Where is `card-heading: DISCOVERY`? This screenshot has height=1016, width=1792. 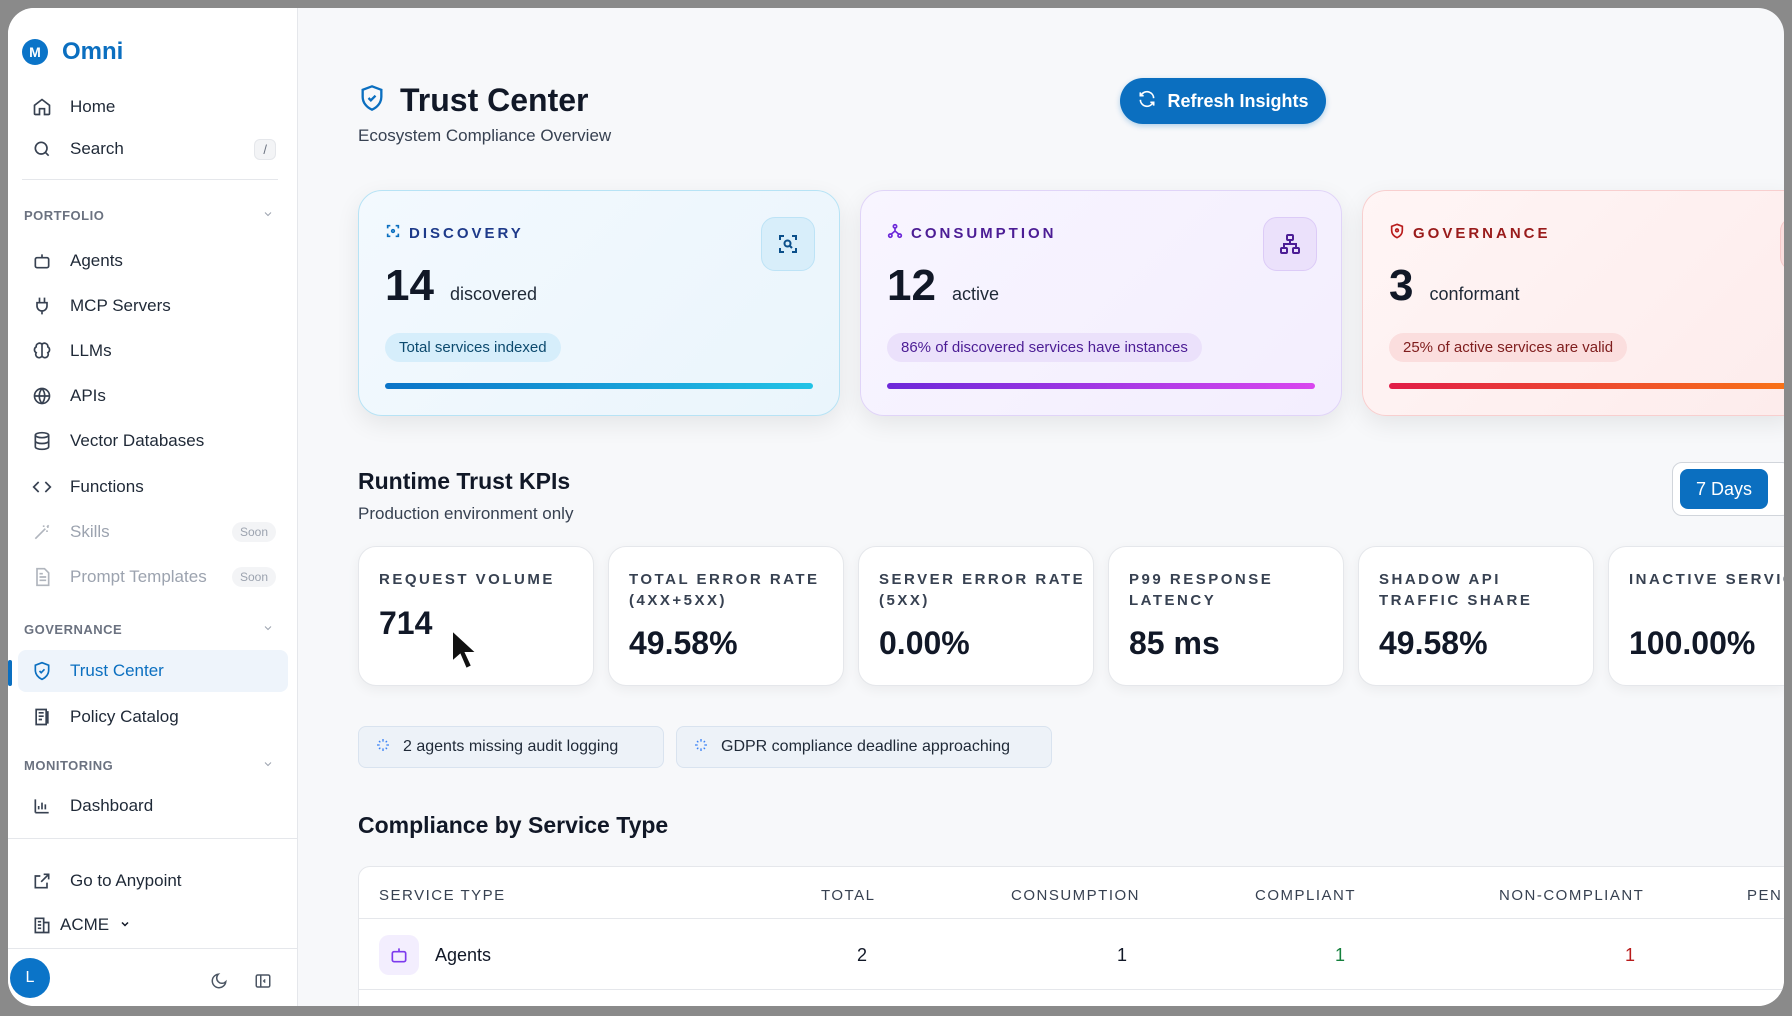 card-heading: DISCOVERY is located at coordinates (454, 233).